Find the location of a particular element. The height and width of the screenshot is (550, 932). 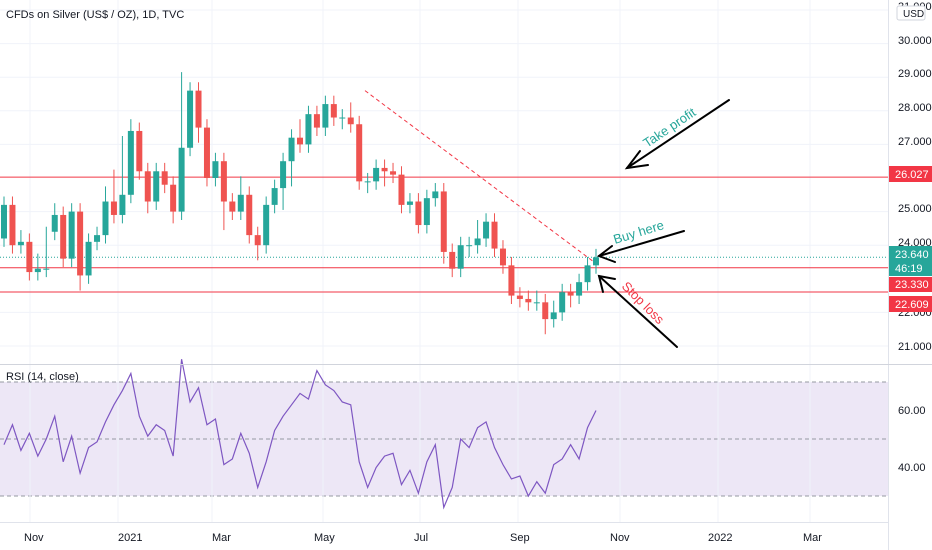

take-profit-badge is located at coordinates (910, 174).